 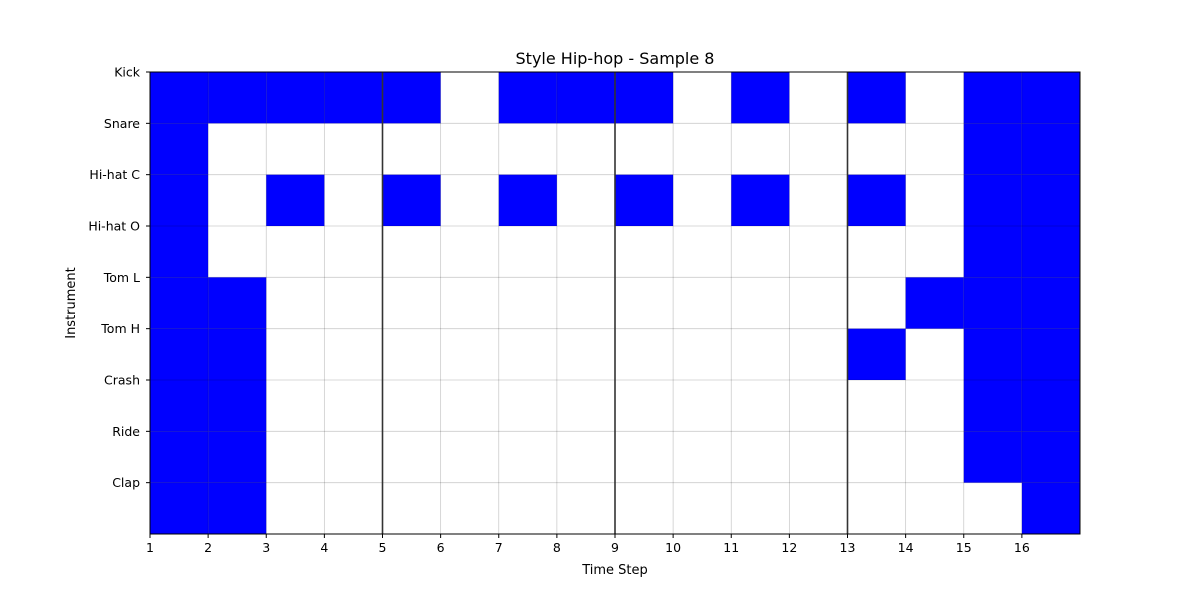 I want to click on chart-title: Style Hip-hop - Sample 8, so click(x=615, y=58).